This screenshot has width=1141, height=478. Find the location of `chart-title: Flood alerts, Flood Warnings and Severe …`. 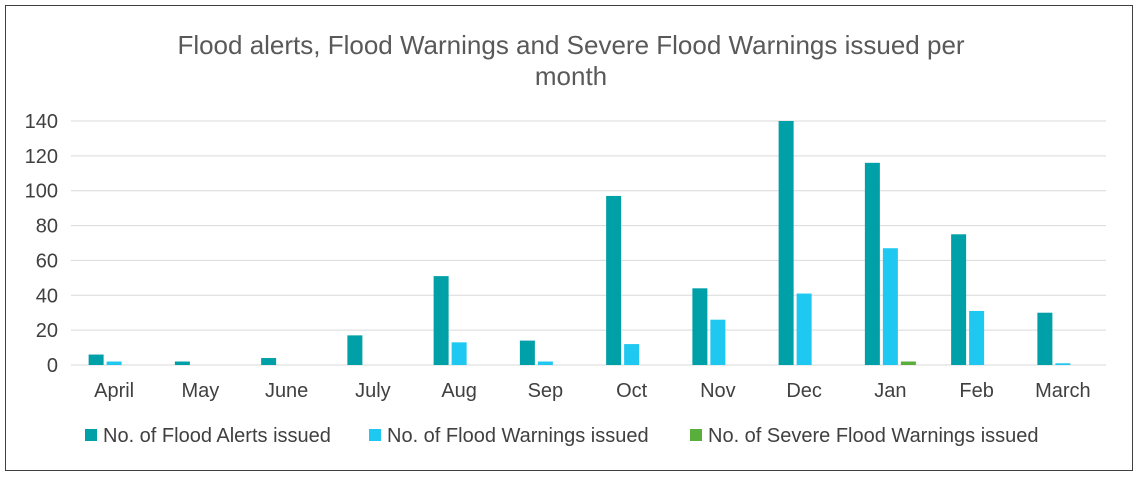

chart-title: Flood alerts, Flood Warnings and Severe … is located at coordinates (570, 60).